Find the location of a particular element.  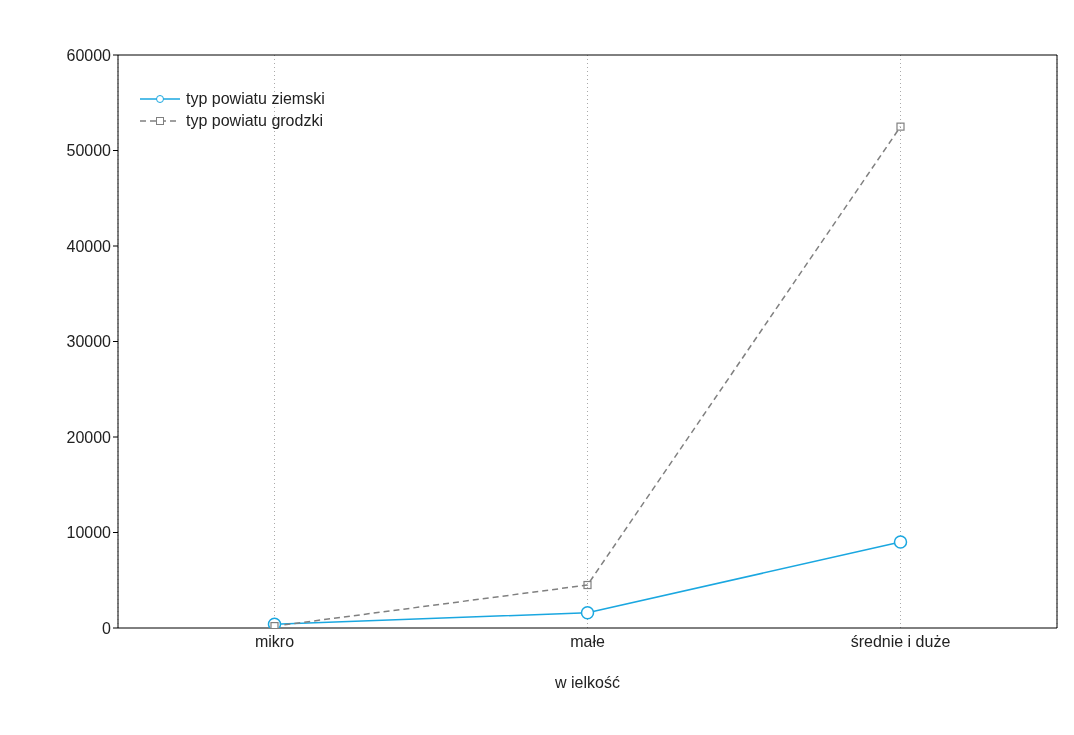

y-tick-label: 10000 is located at coordinates (89, 533).